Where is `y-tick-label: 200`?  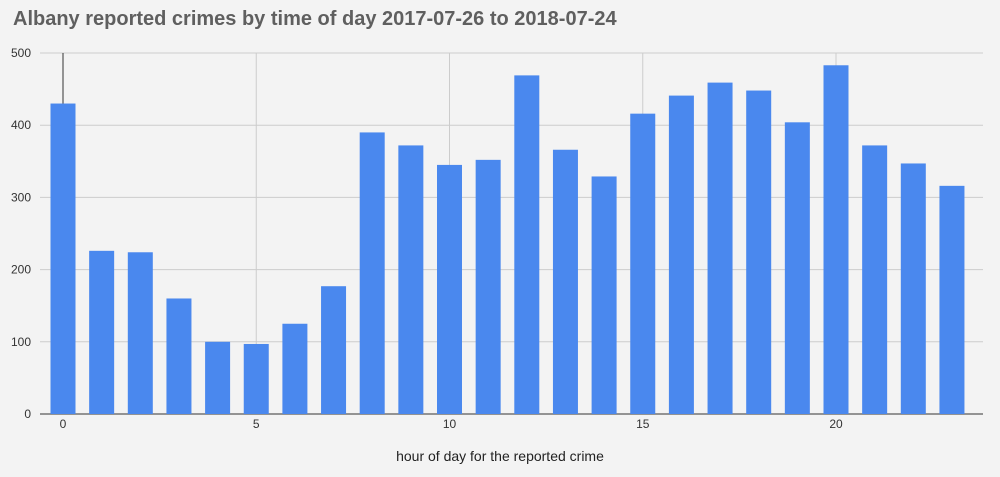 y-tick-label: 200 is located at coordinates (21, 270).